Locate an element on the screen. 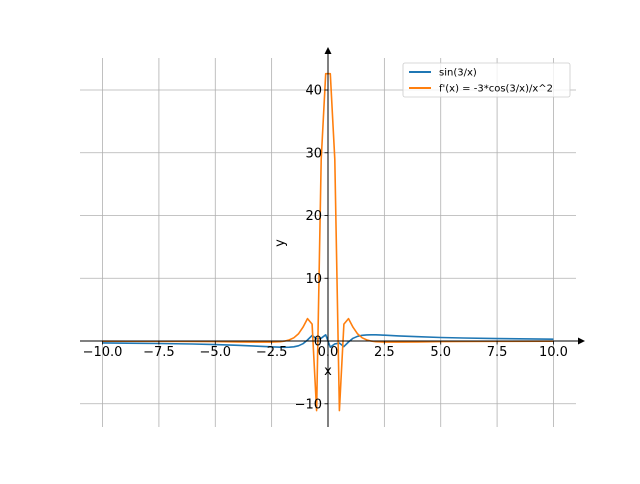 This screenshot has height=484, width=640. legend-box is located at coordinates (486, 80).